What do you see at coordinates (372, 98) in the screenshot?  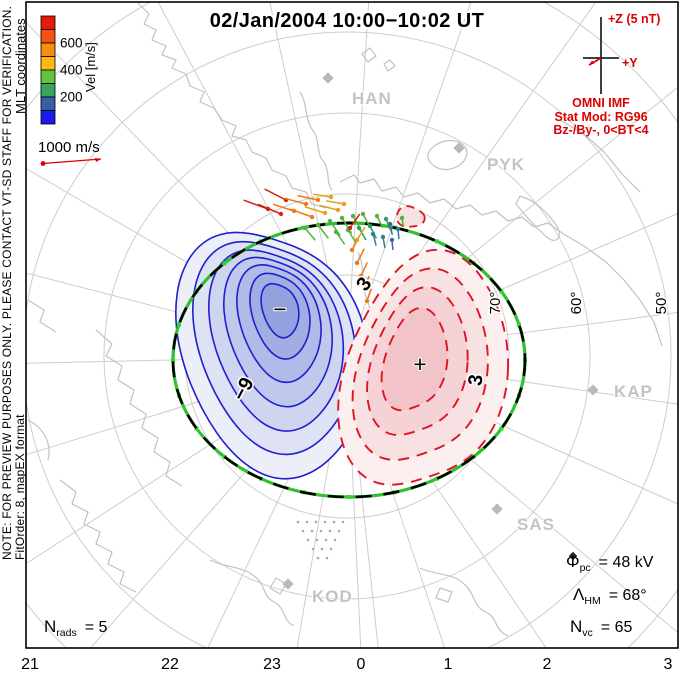 I see `radar-station-label-han: HAN` at bounding box center [372, 98].